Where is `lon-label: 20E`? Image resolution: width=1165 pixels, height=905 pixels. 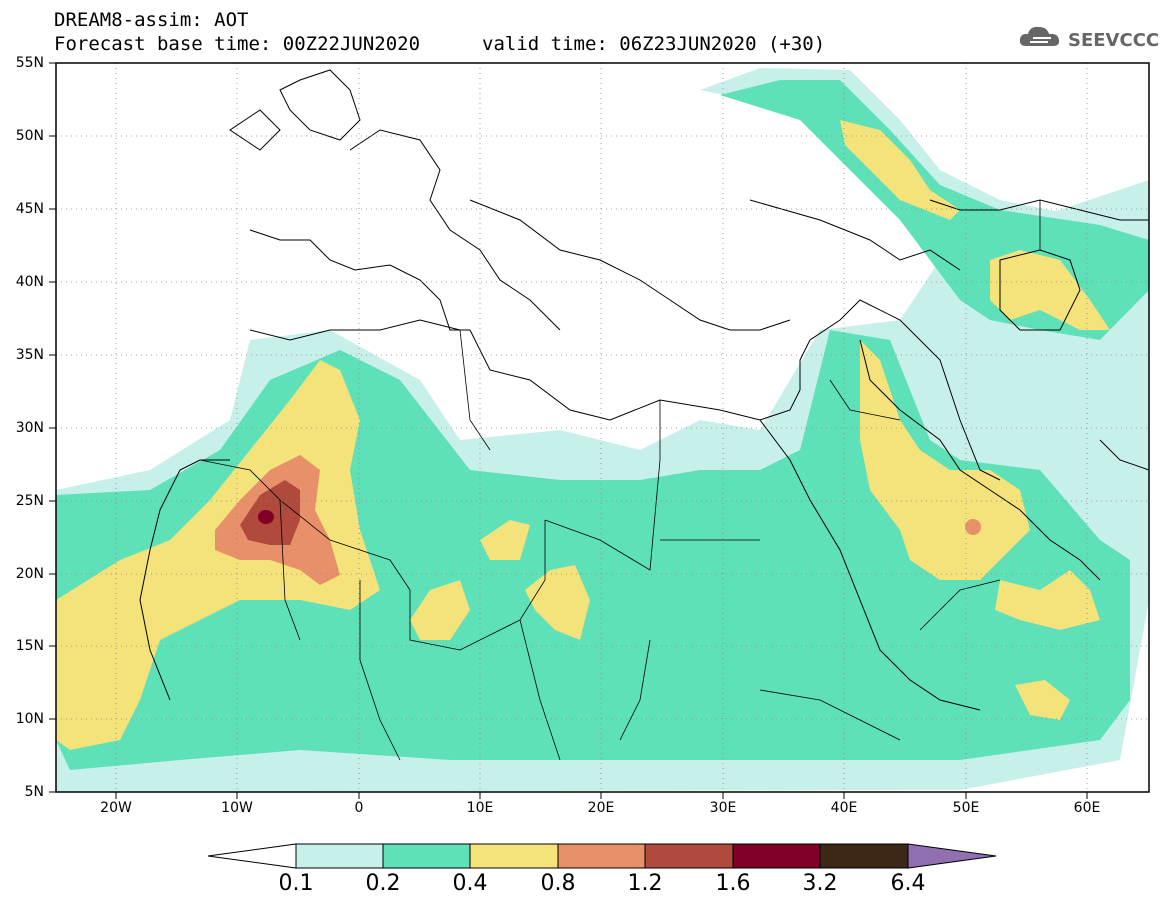
lon-label: 20E is located at coordinates (601, 808).